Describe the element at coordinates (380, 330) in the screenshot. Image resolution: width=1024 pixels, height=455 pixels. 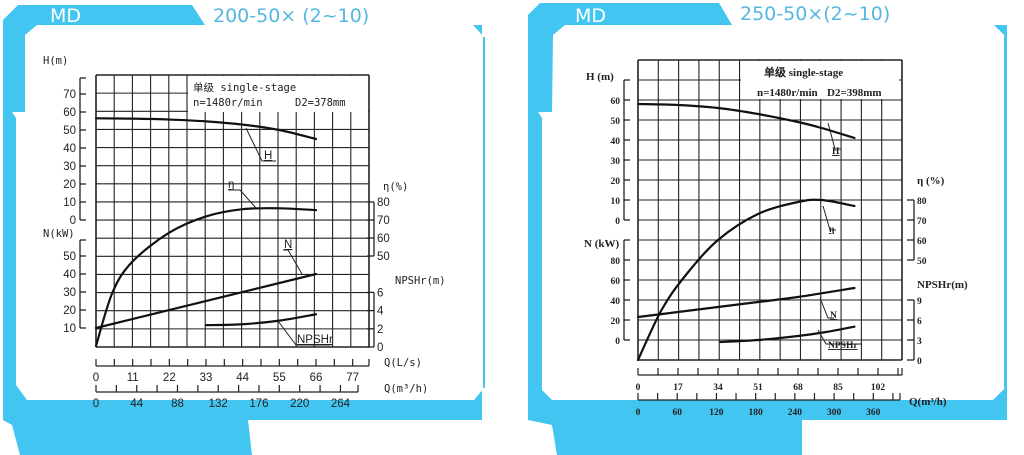
I see `svg-text: 2` at that location.